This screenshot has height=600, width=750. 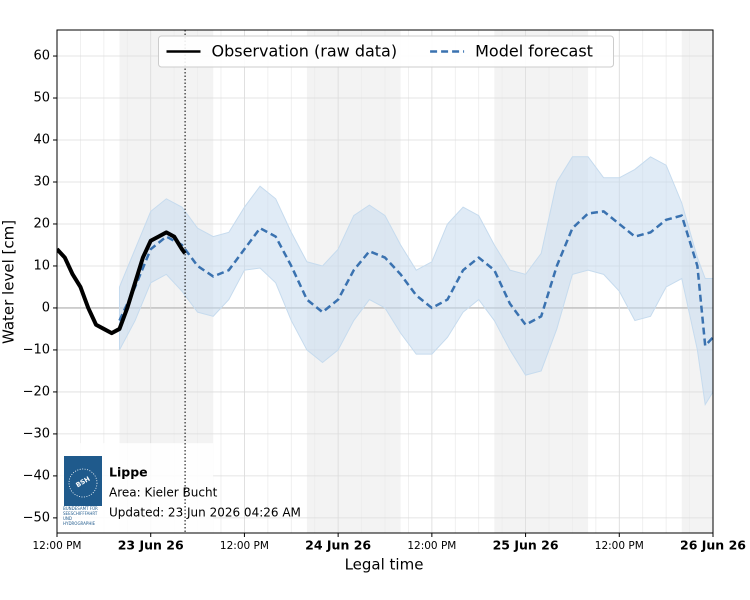 What do you see at coordinates (36, 391) in the screenshot?
I see `y-tick-label: −20` at bounding box center [36, 391].